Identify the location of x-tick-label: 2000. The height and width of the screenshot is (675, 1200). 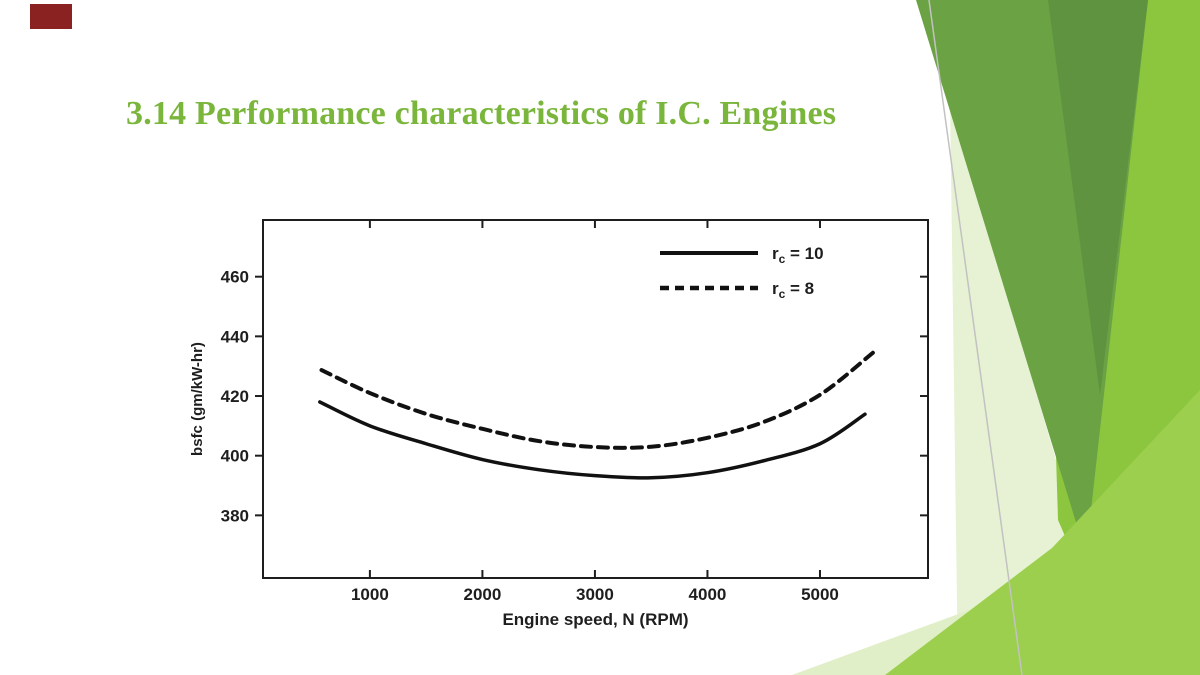
(483, 594).